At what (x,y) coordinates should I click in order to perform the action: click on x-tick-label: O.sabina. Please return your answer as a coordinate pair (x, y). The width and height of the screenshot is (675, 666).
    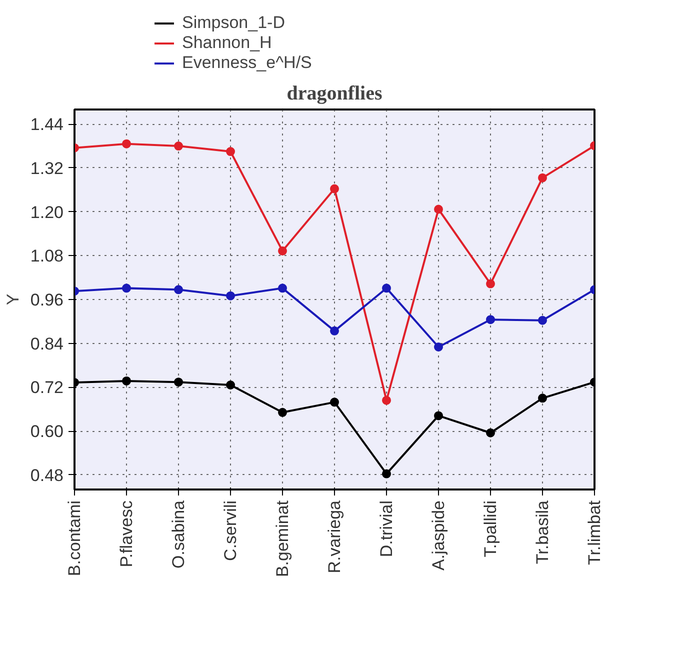
    Looking at the image, I should click on (178, 534).